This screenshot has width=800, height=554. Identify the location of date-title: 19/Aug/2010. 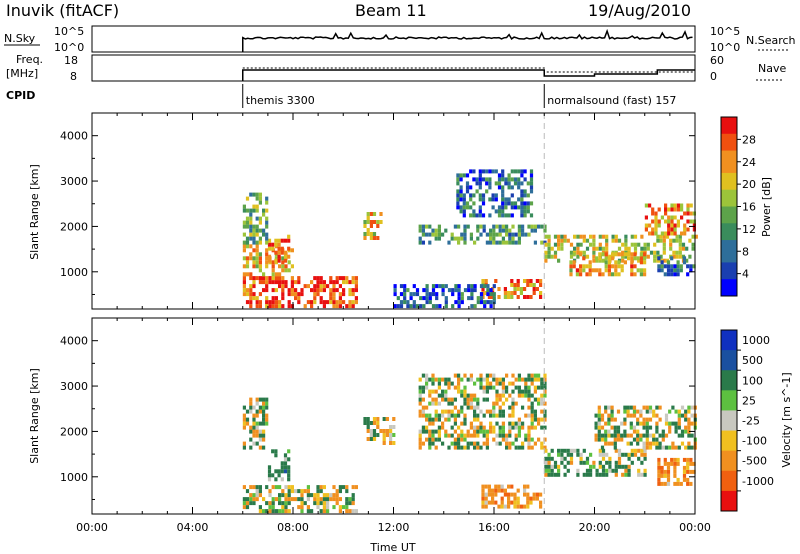
(639, 10).